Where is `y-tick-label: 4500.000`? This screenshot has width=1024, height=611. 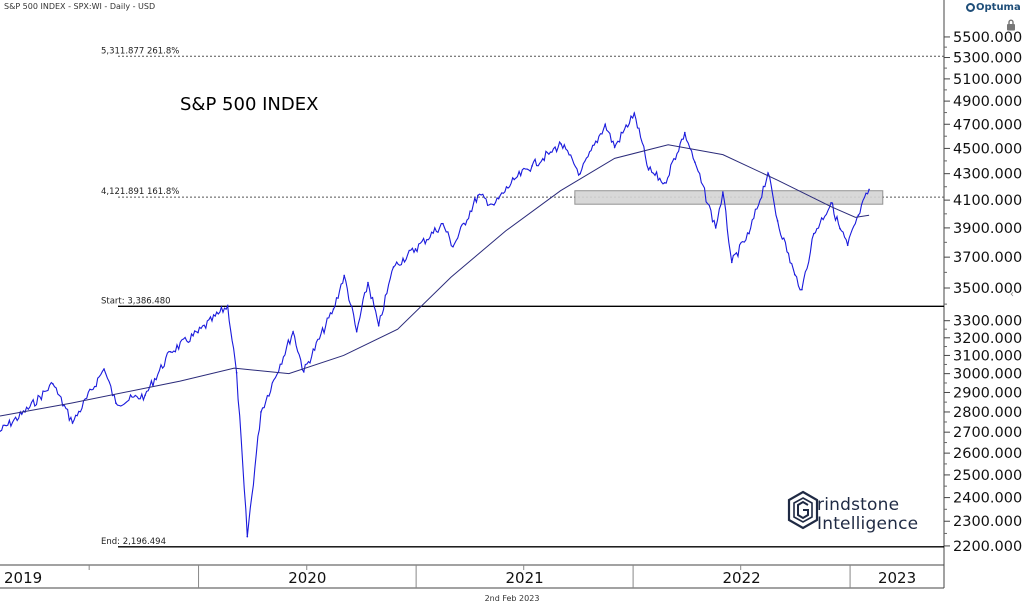
y-tick-label: 4500.000 is located at coordinates (987, 149).